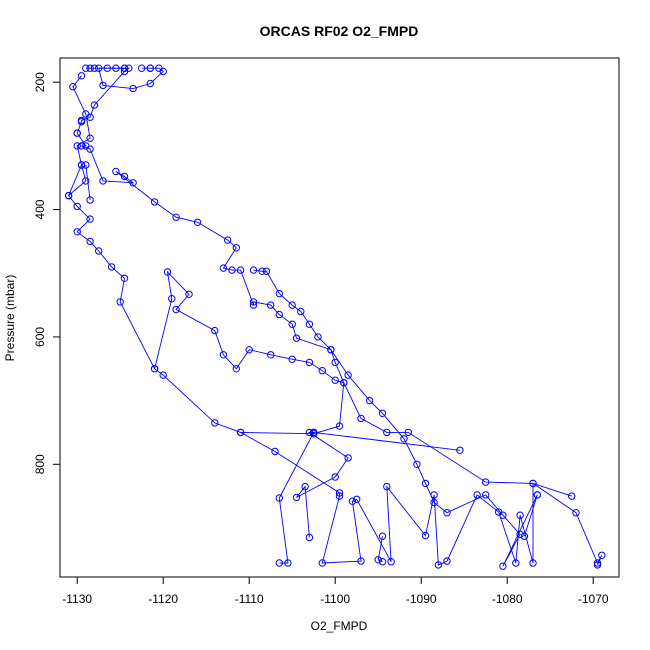 The image size is (650, 650). I want to click on x-axis: -1130 -1120 -1110 -1100 -1090 -1080 -1070, so click(335, 591).